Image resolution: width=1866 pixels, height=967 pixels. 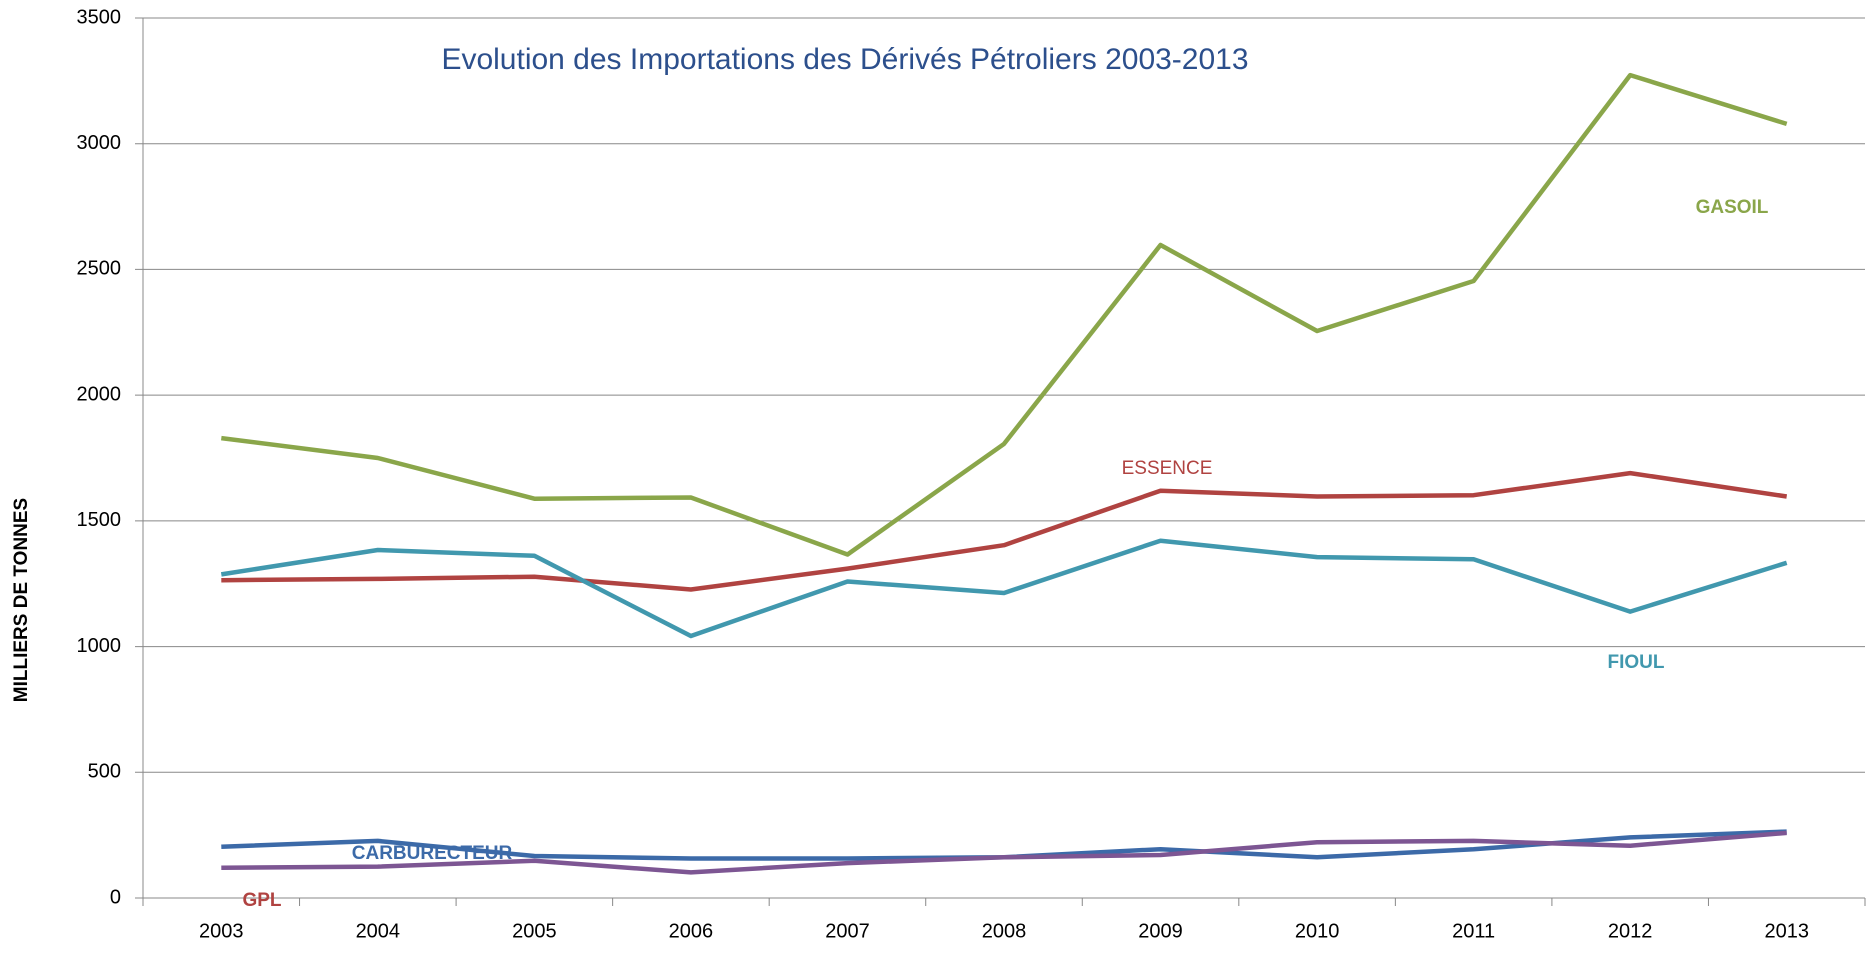 I want to click on y-tick-label: 0, so click(x=115, y=897).